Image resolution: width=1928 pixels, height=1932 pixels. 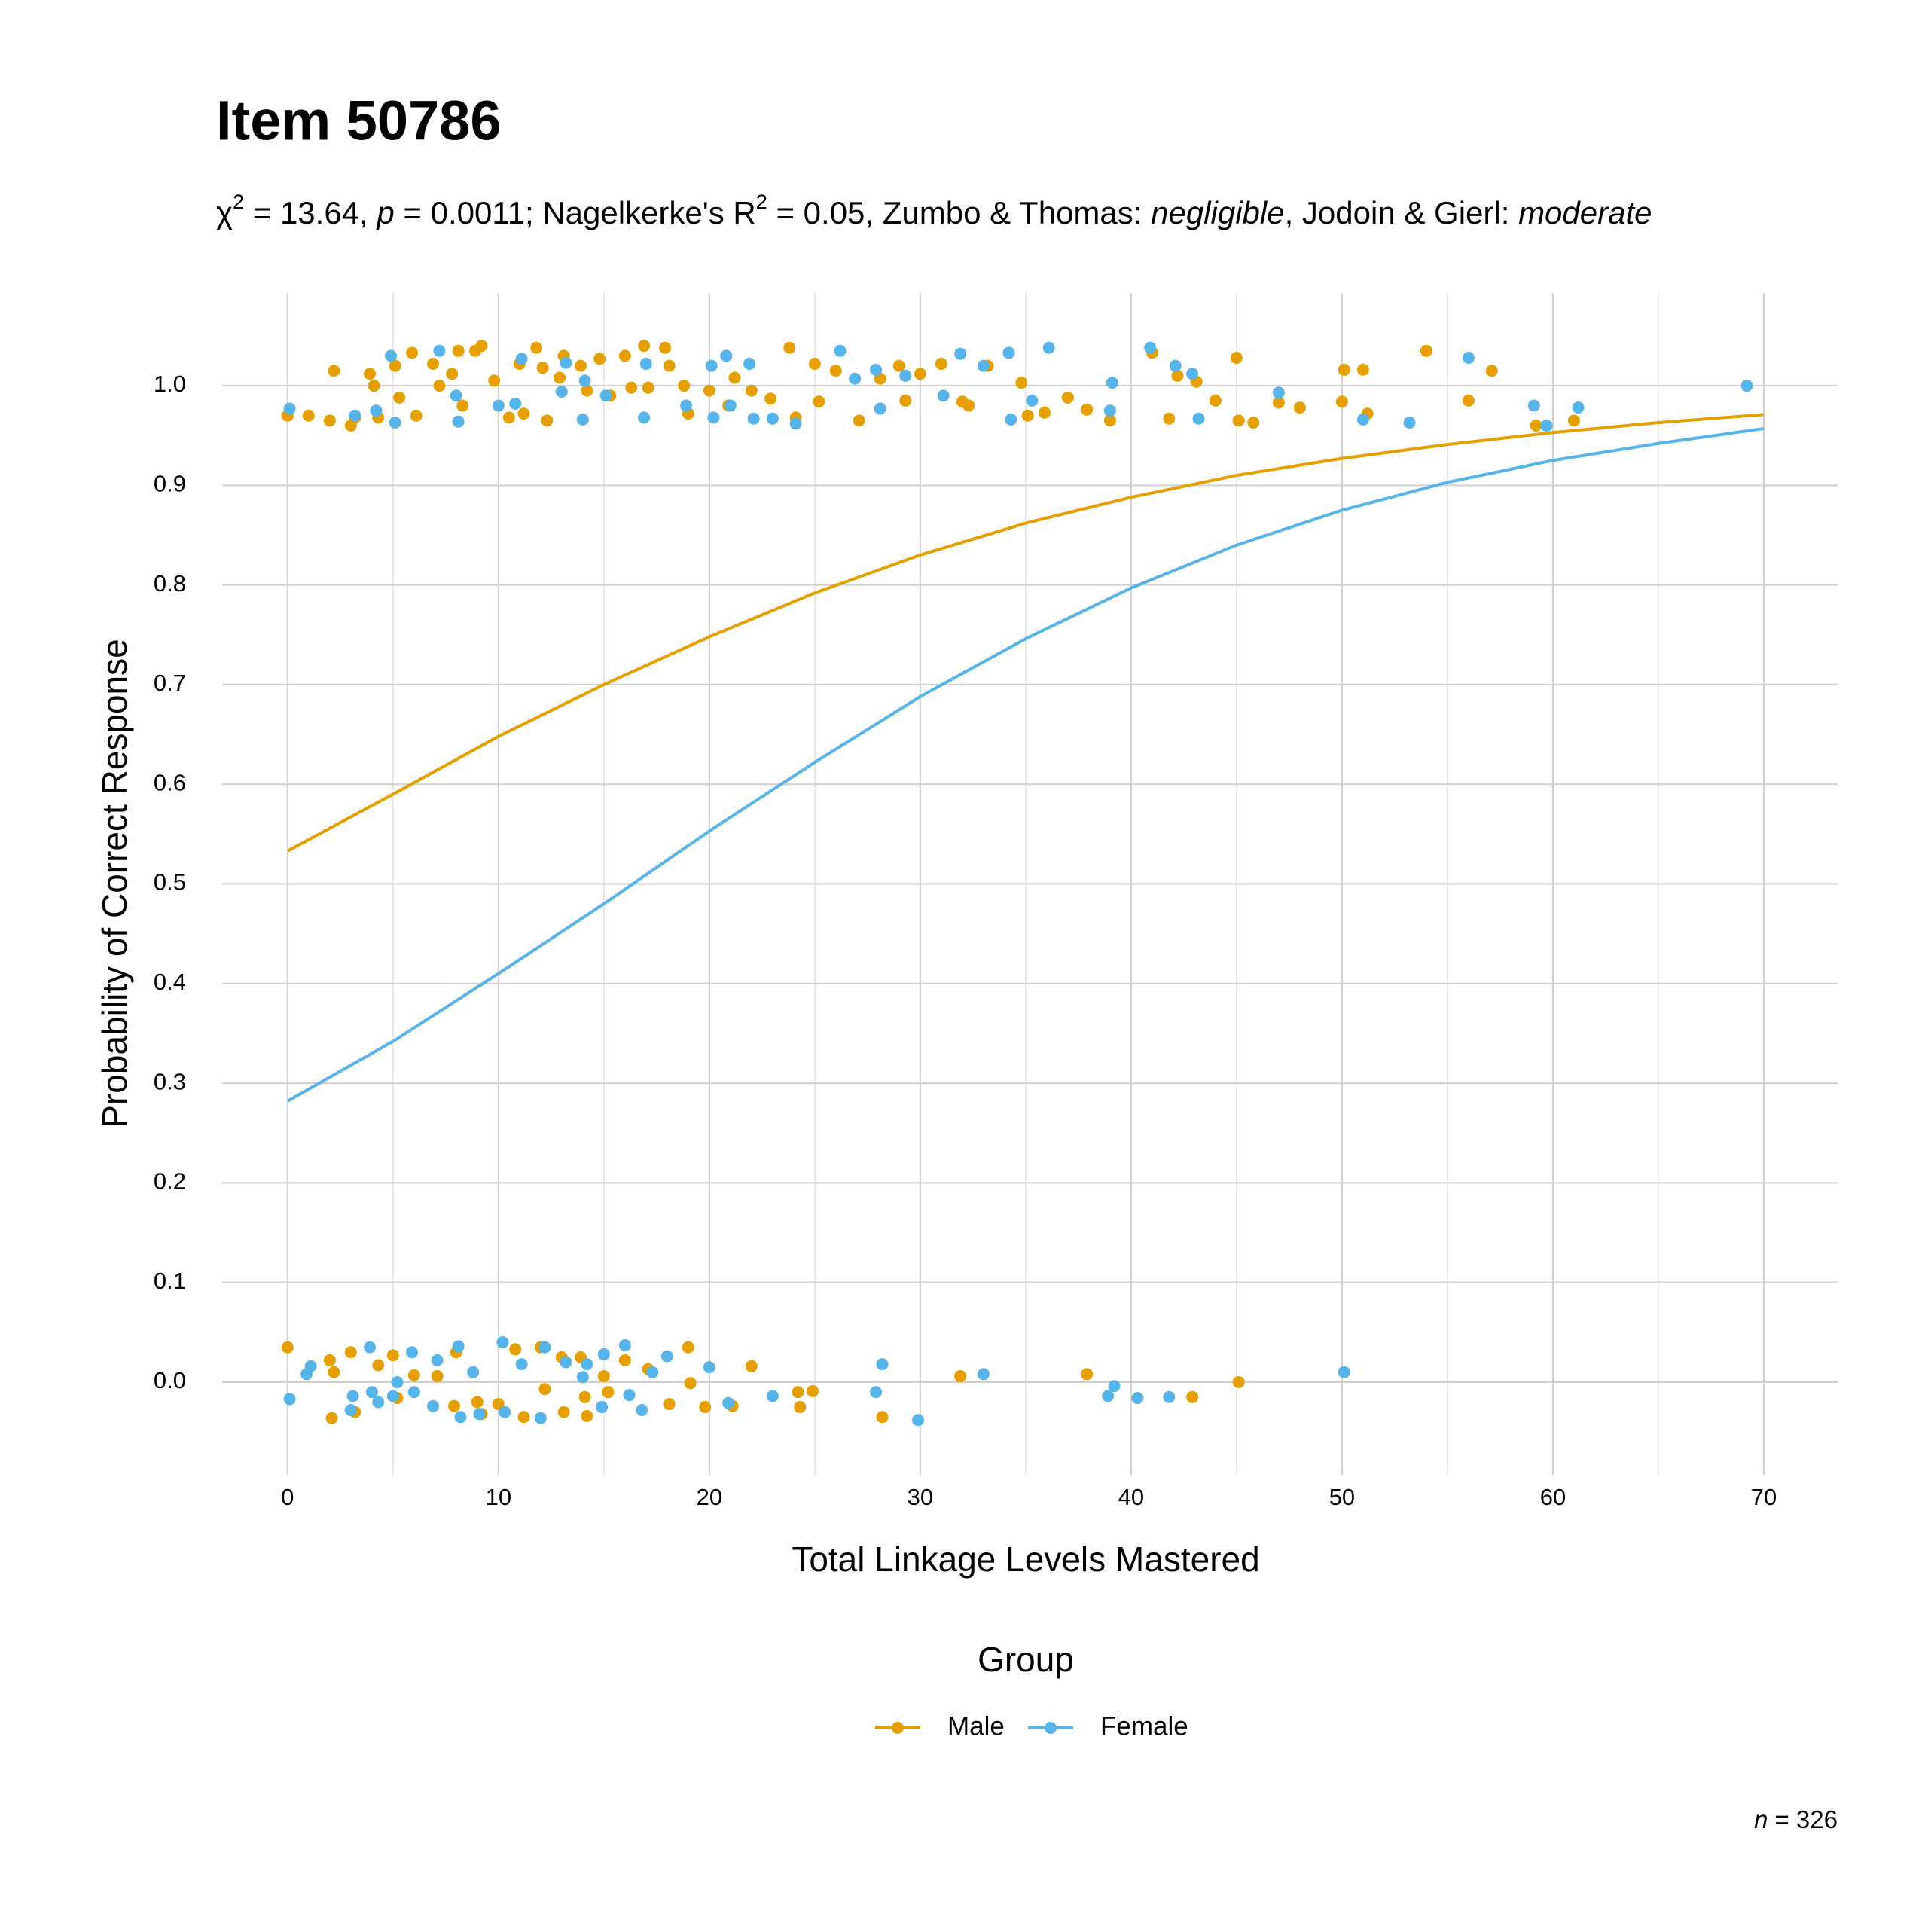 What do you see at coordinates (1051, 1728) in the screenshot?
I see `legend-key-point` at bounding box center [1051, 1728].